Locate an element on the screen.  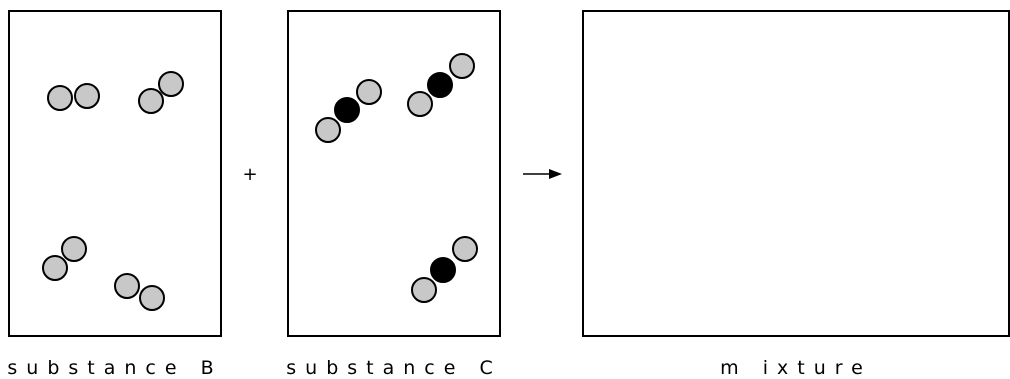
mixture-label: m ixture is located at coordinates (796, 368).